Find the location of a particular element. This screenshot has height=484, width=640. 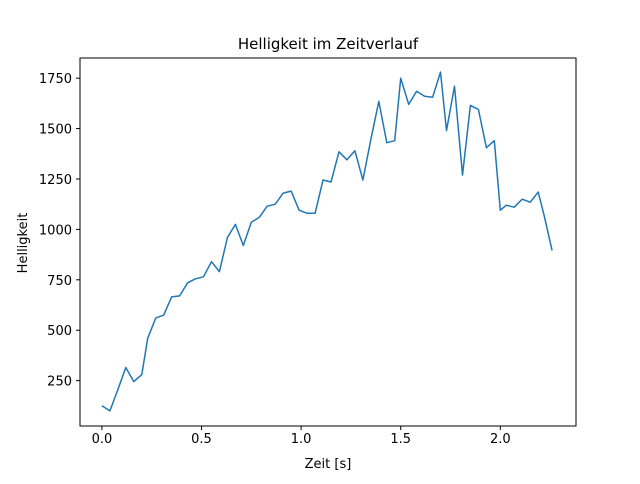

x-axis: 0.0 0.5 1.0 1.5 2.0 is located at coordinates (301, 436).